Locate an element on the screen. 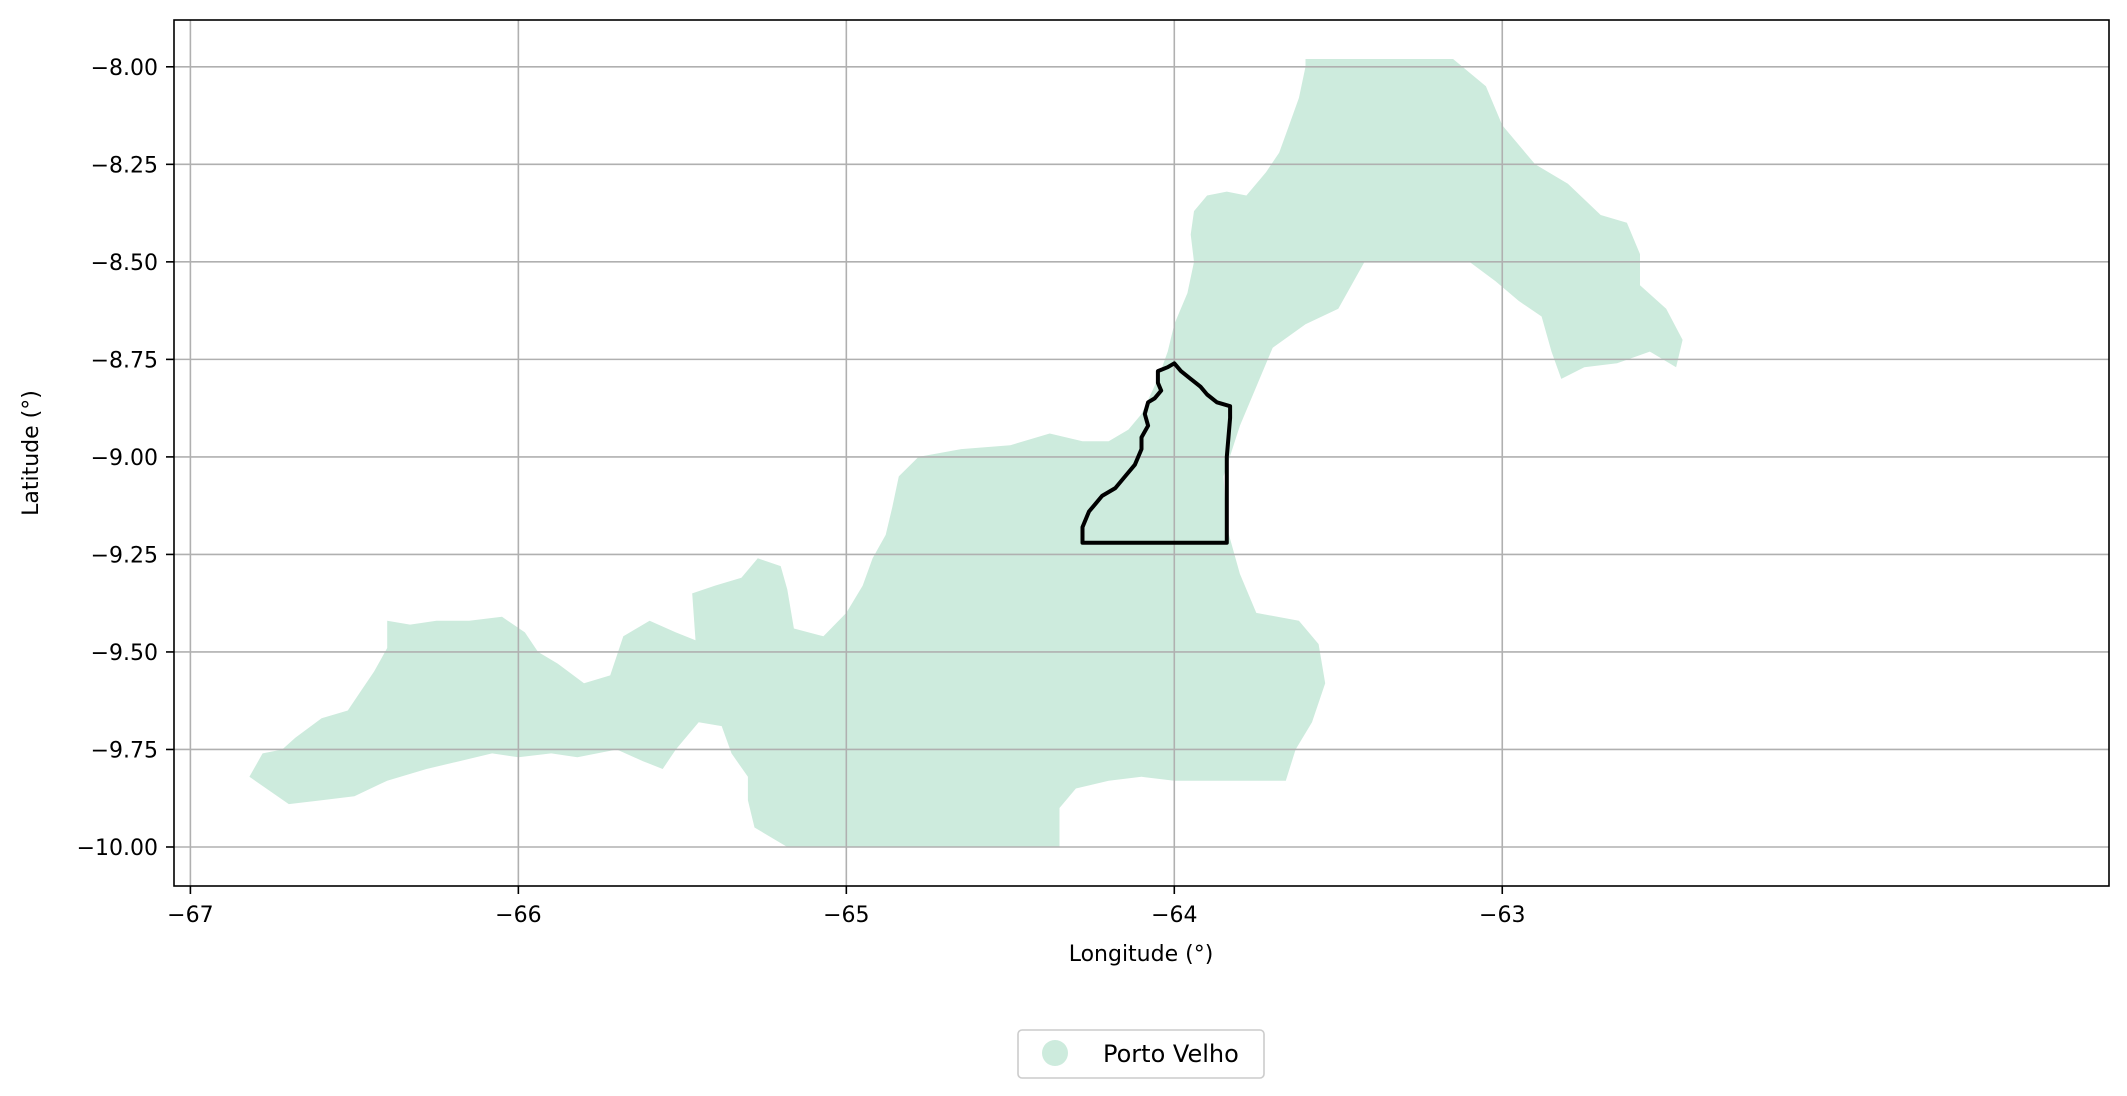 The height and width of the screenshot is (1096, 2127). x-tick-label: −63 is located at coordinates (1502, 915).